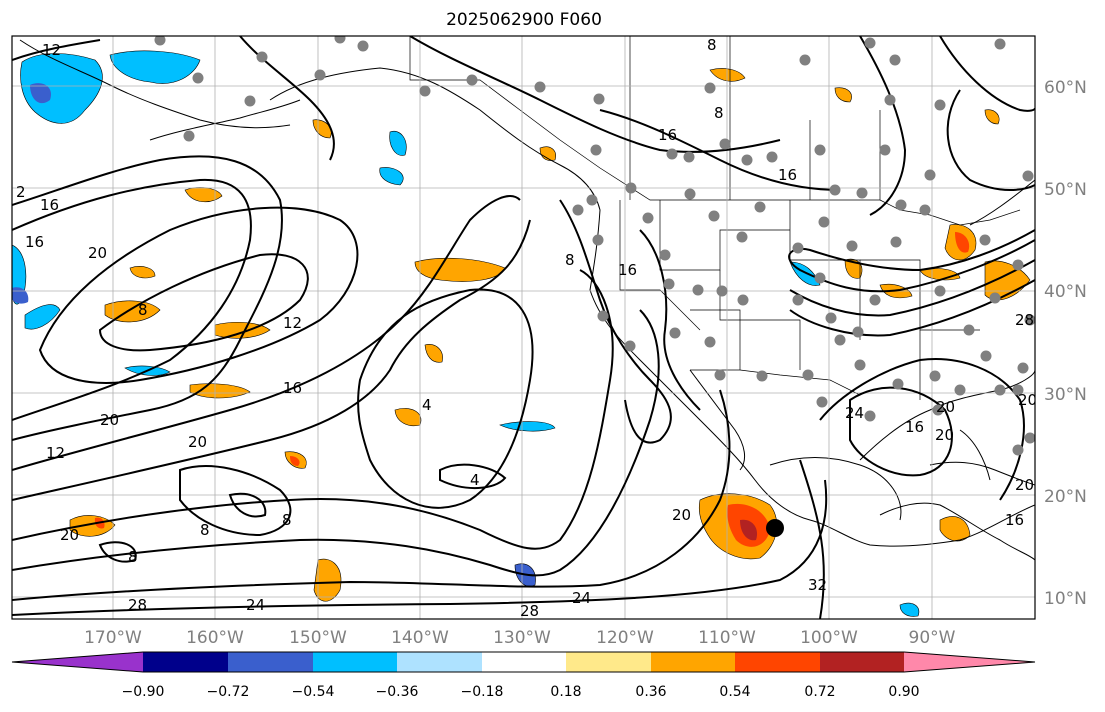 The width and height of the screenshot is (1105, 712). What do you see at coordinates (225, 120) in the screenshot?
I see `aleutians` at bounding box center [225, 120].